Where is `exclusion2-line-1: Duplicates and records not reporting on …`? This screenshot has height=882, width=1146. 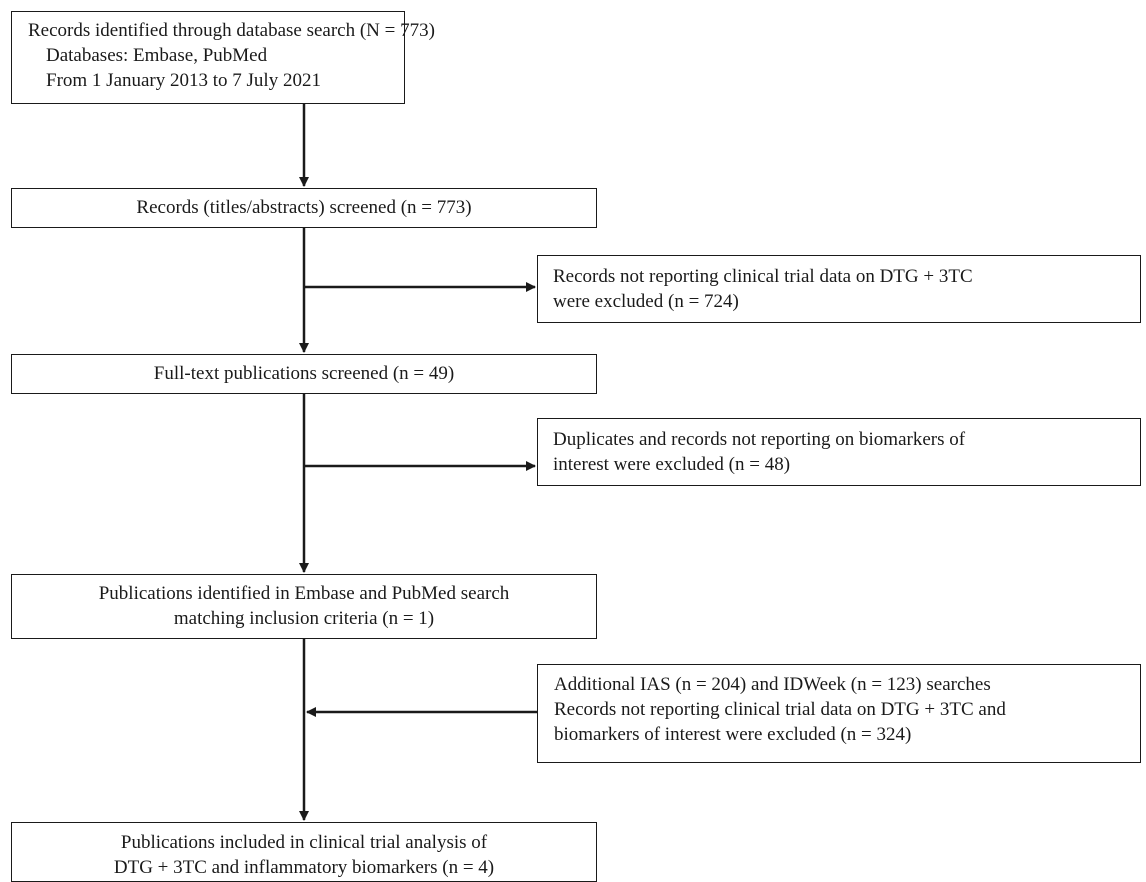
exclusion2-line-1: Duplicates and records not reporting on … is located at coordinates (759, 439).